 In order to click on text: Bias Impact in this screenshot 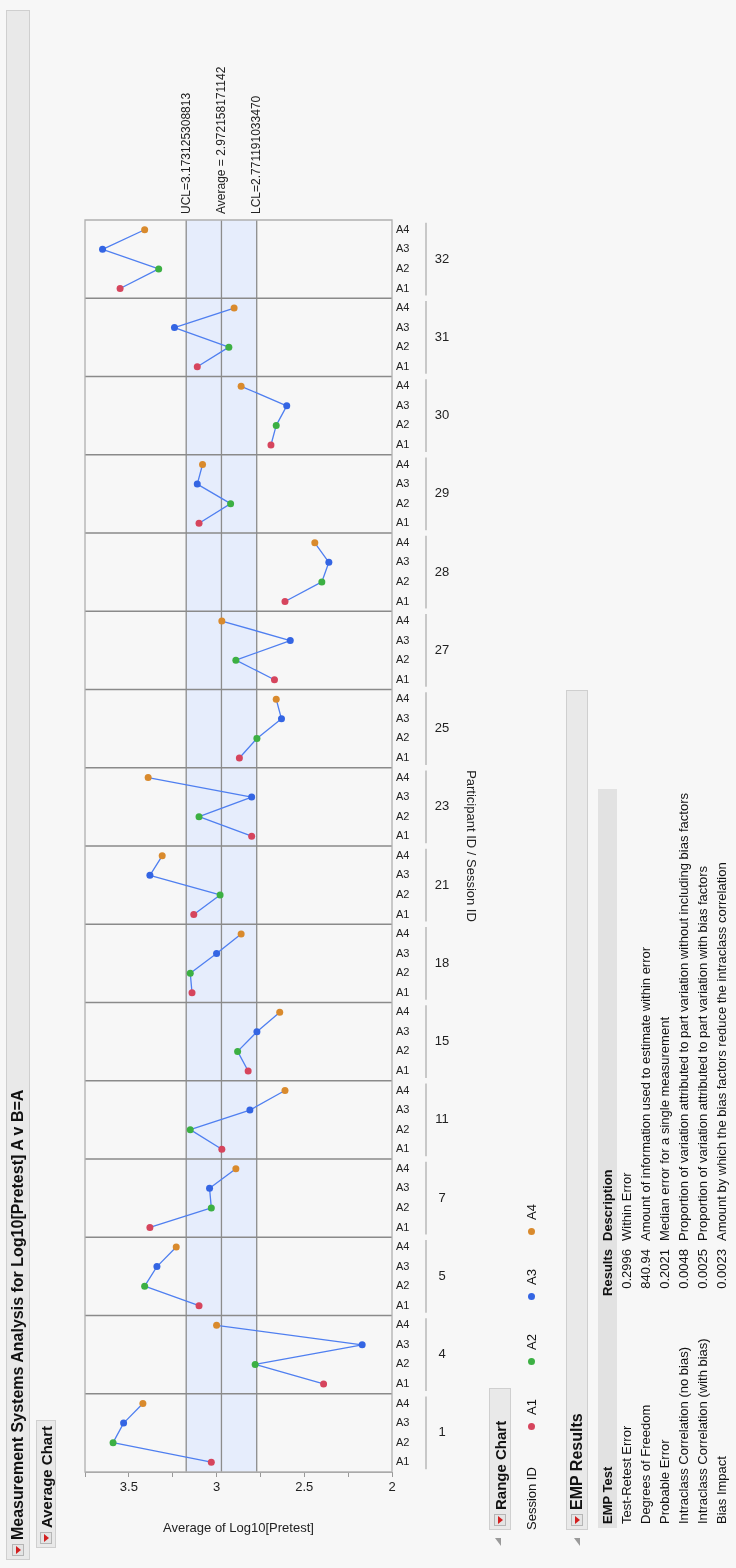, I will do `click(721, 1490)`.